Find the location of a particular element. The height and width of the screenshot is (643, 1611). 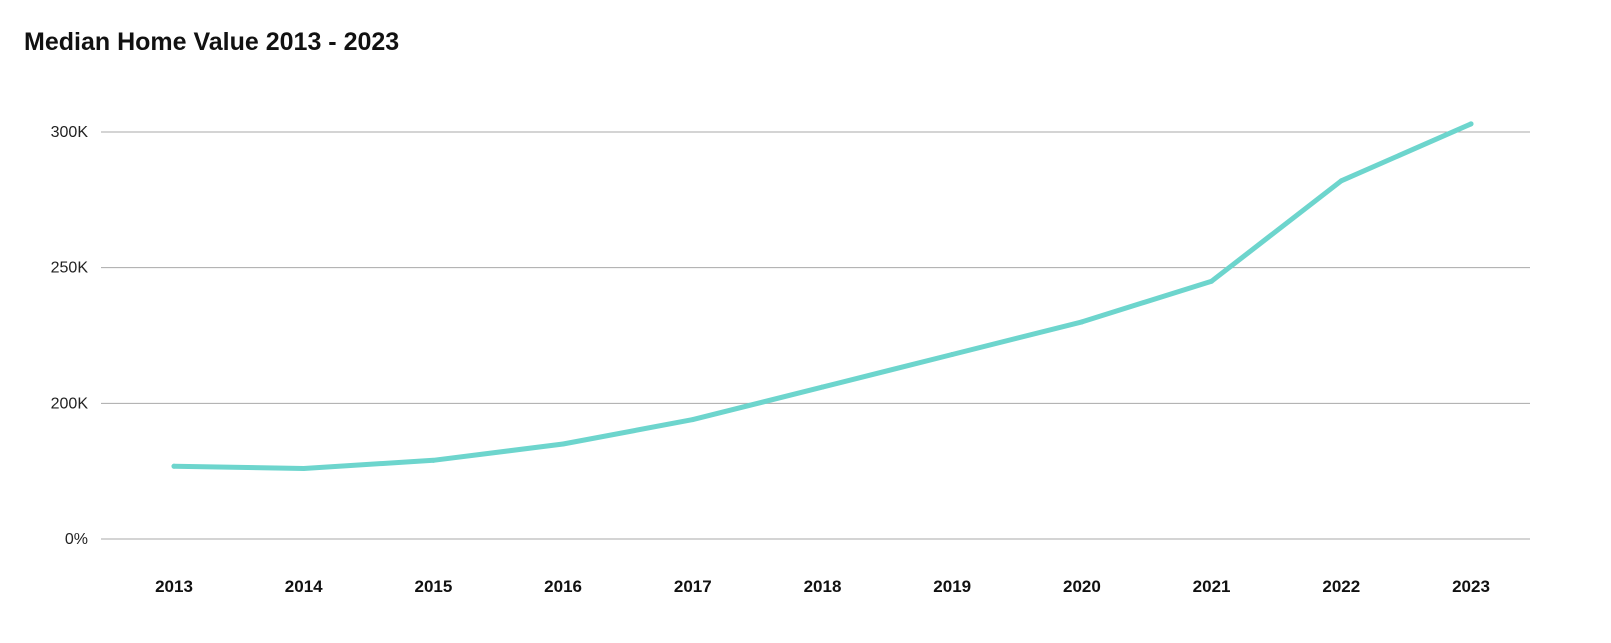

x-tick-label: 2017 is located at coordinates (693, 586).